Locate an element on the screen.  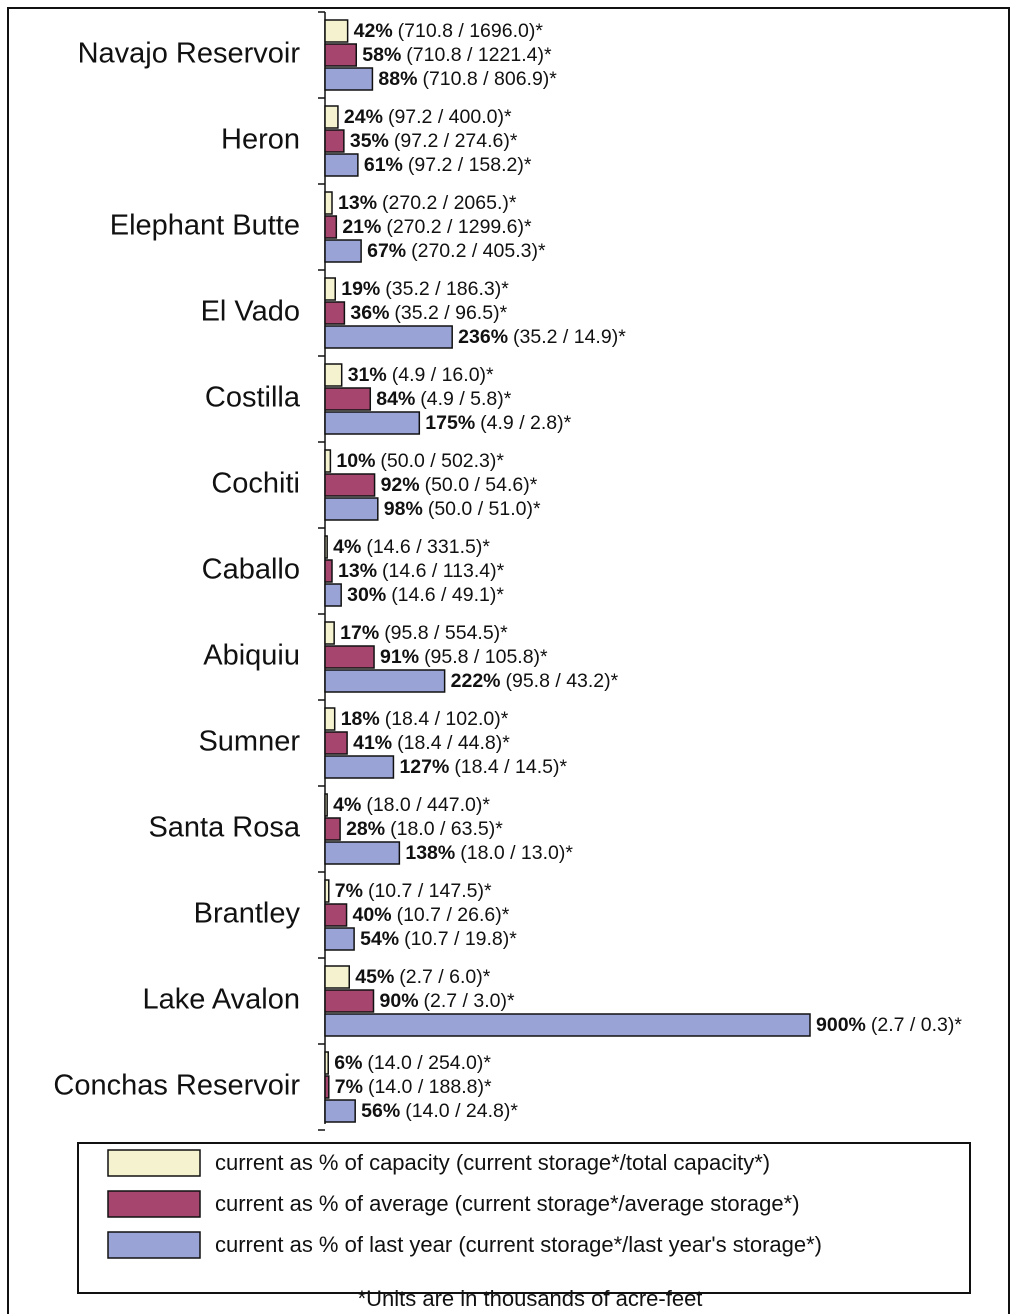
data-label: 900% (2.7 / 0.3)* is located at coordinates (889, 1025).